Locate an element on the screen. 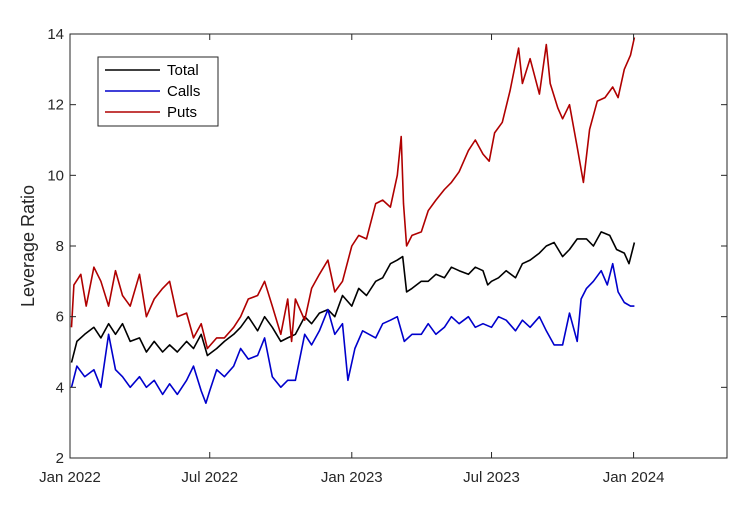 Image resolution: width=751 pixels, height=508 pixels. x-tick-label: Jan 2023 is located at coordinates (352, 477).